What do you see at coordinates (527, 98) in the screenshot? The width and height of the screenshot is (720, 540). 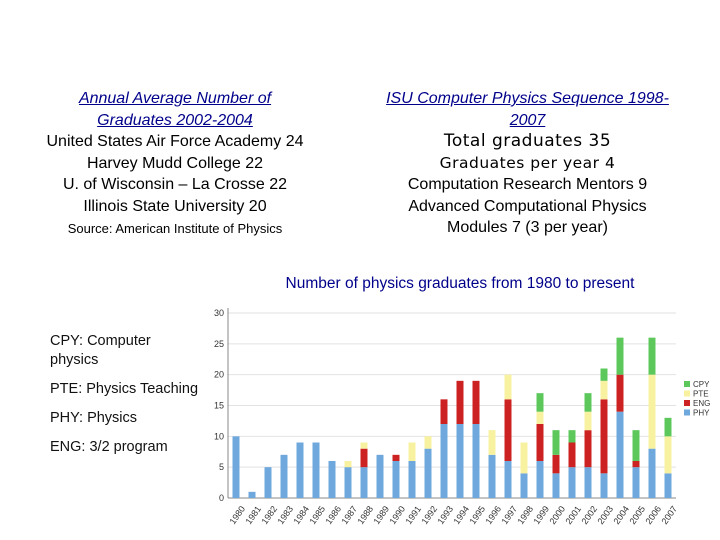 I see `right-title-line-1: ISU Computer Physics Sequence 1998-` at bounding box center [527, 98].